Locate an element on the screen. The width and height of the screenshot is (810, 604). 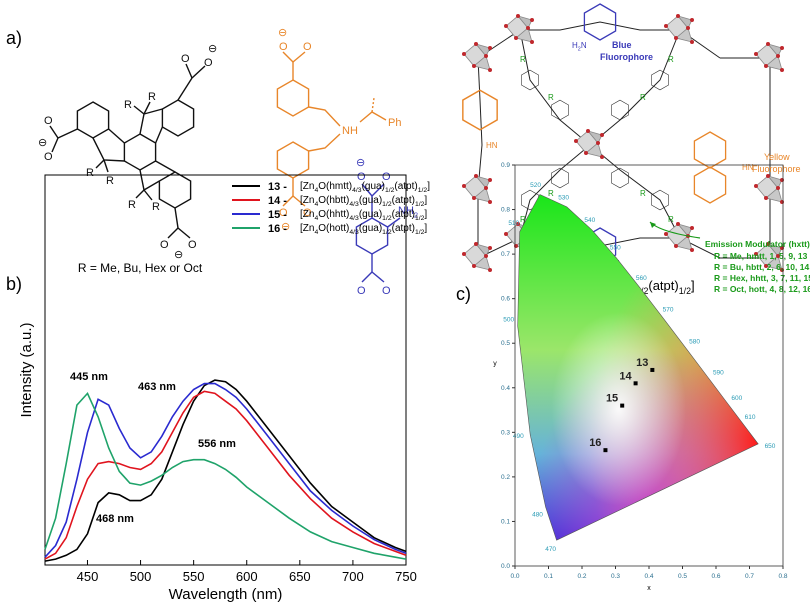
y-tick-label: 0.2 is located at coordinates (505, 477).